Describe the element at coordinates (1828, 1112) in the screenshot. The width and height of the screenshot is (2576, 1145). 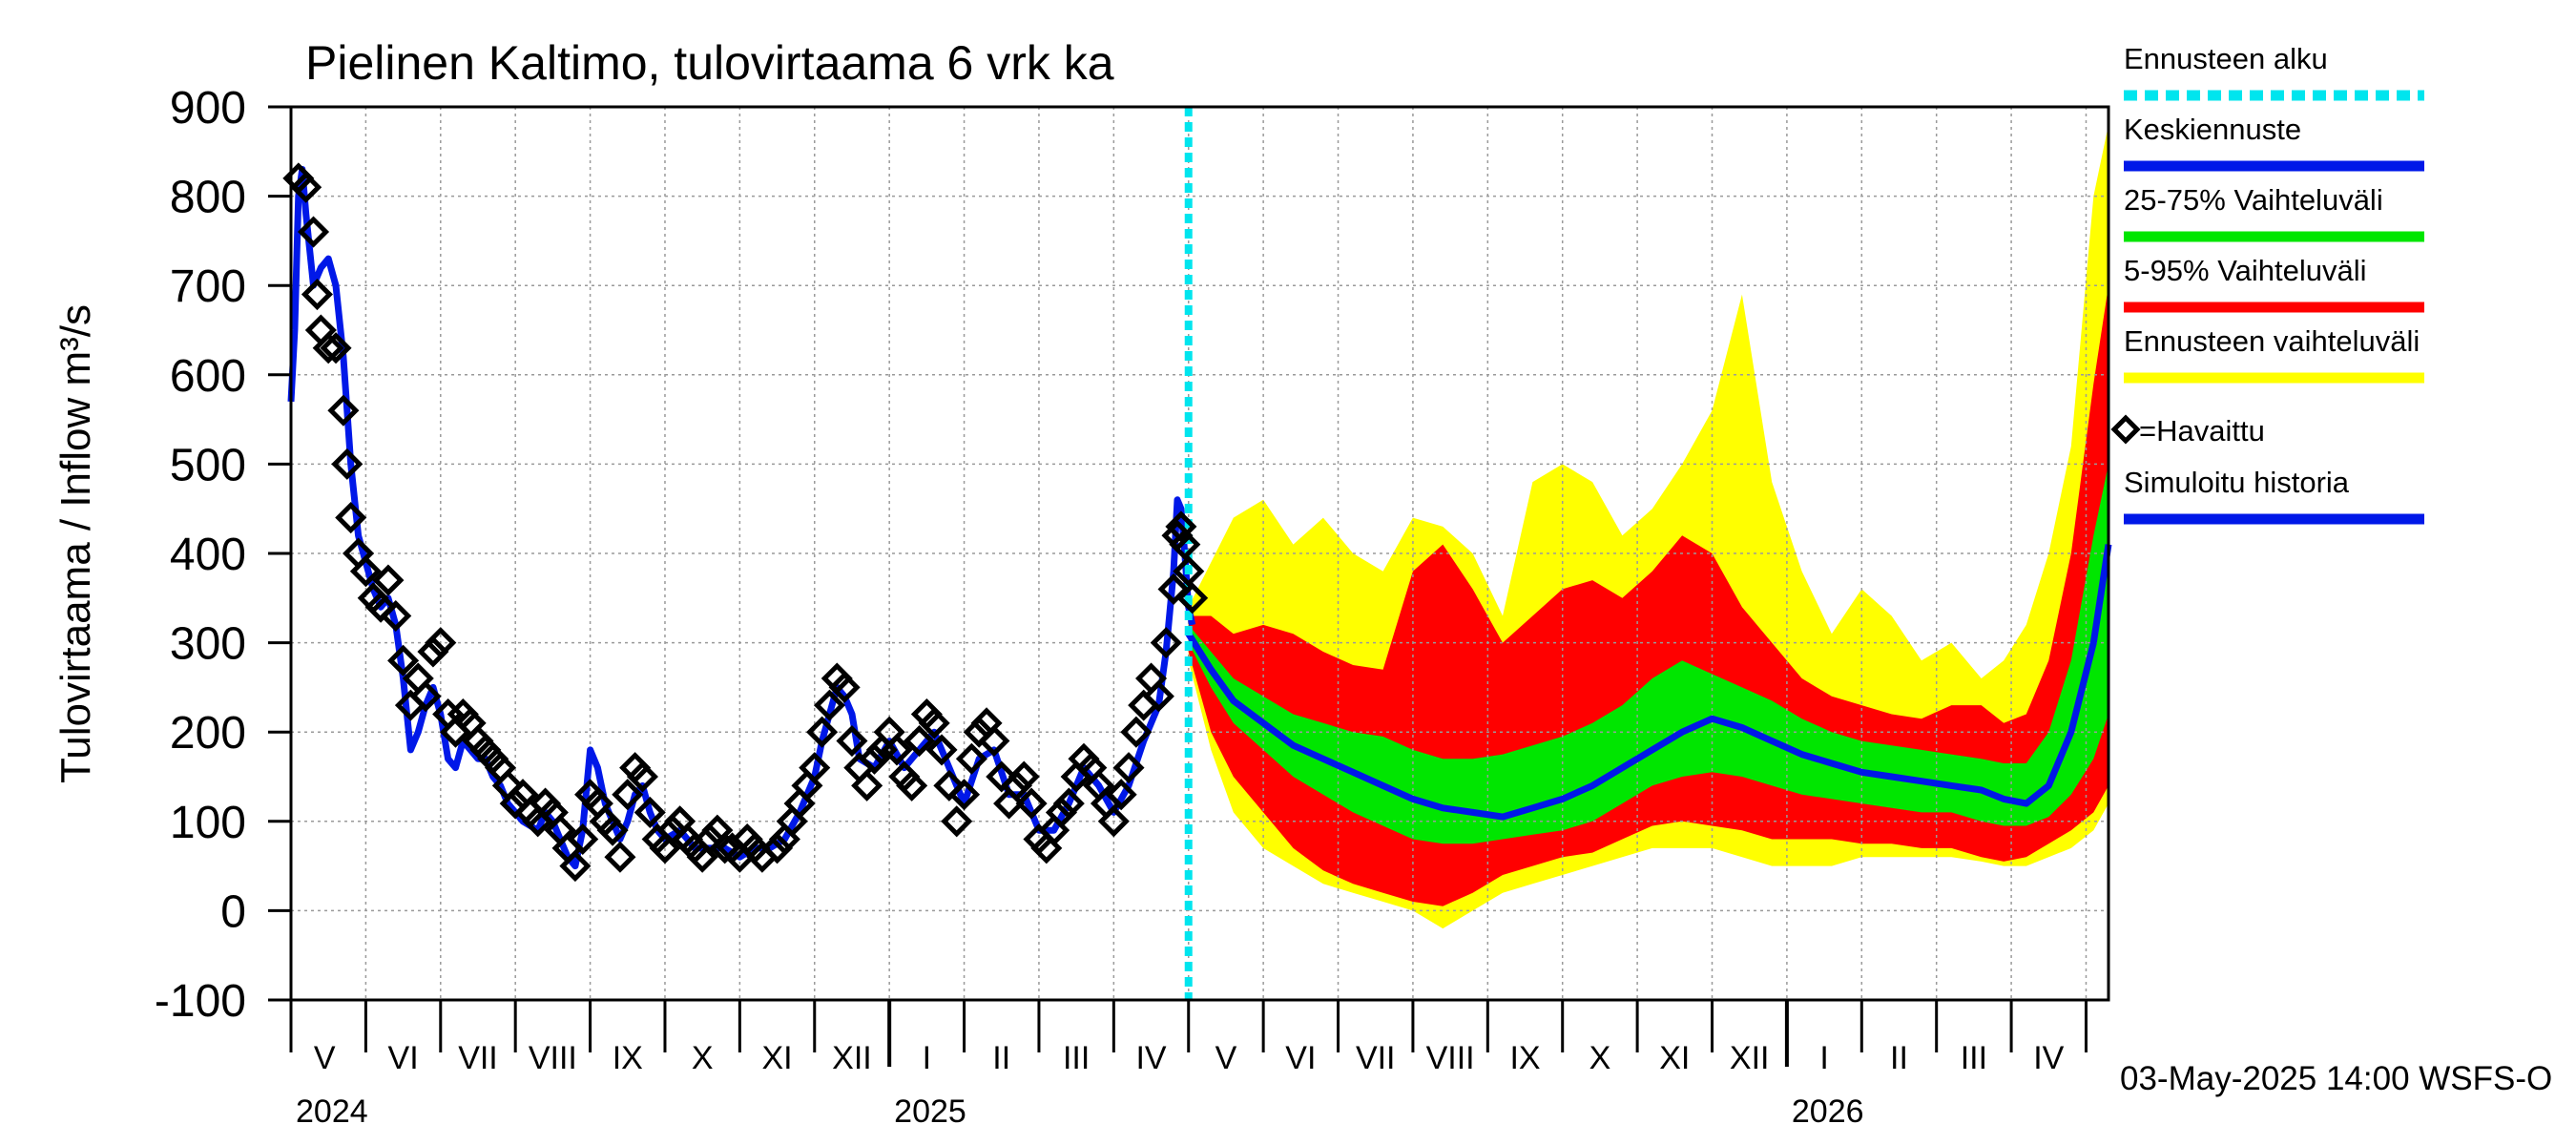
I see `year-label: 2026` at that location.